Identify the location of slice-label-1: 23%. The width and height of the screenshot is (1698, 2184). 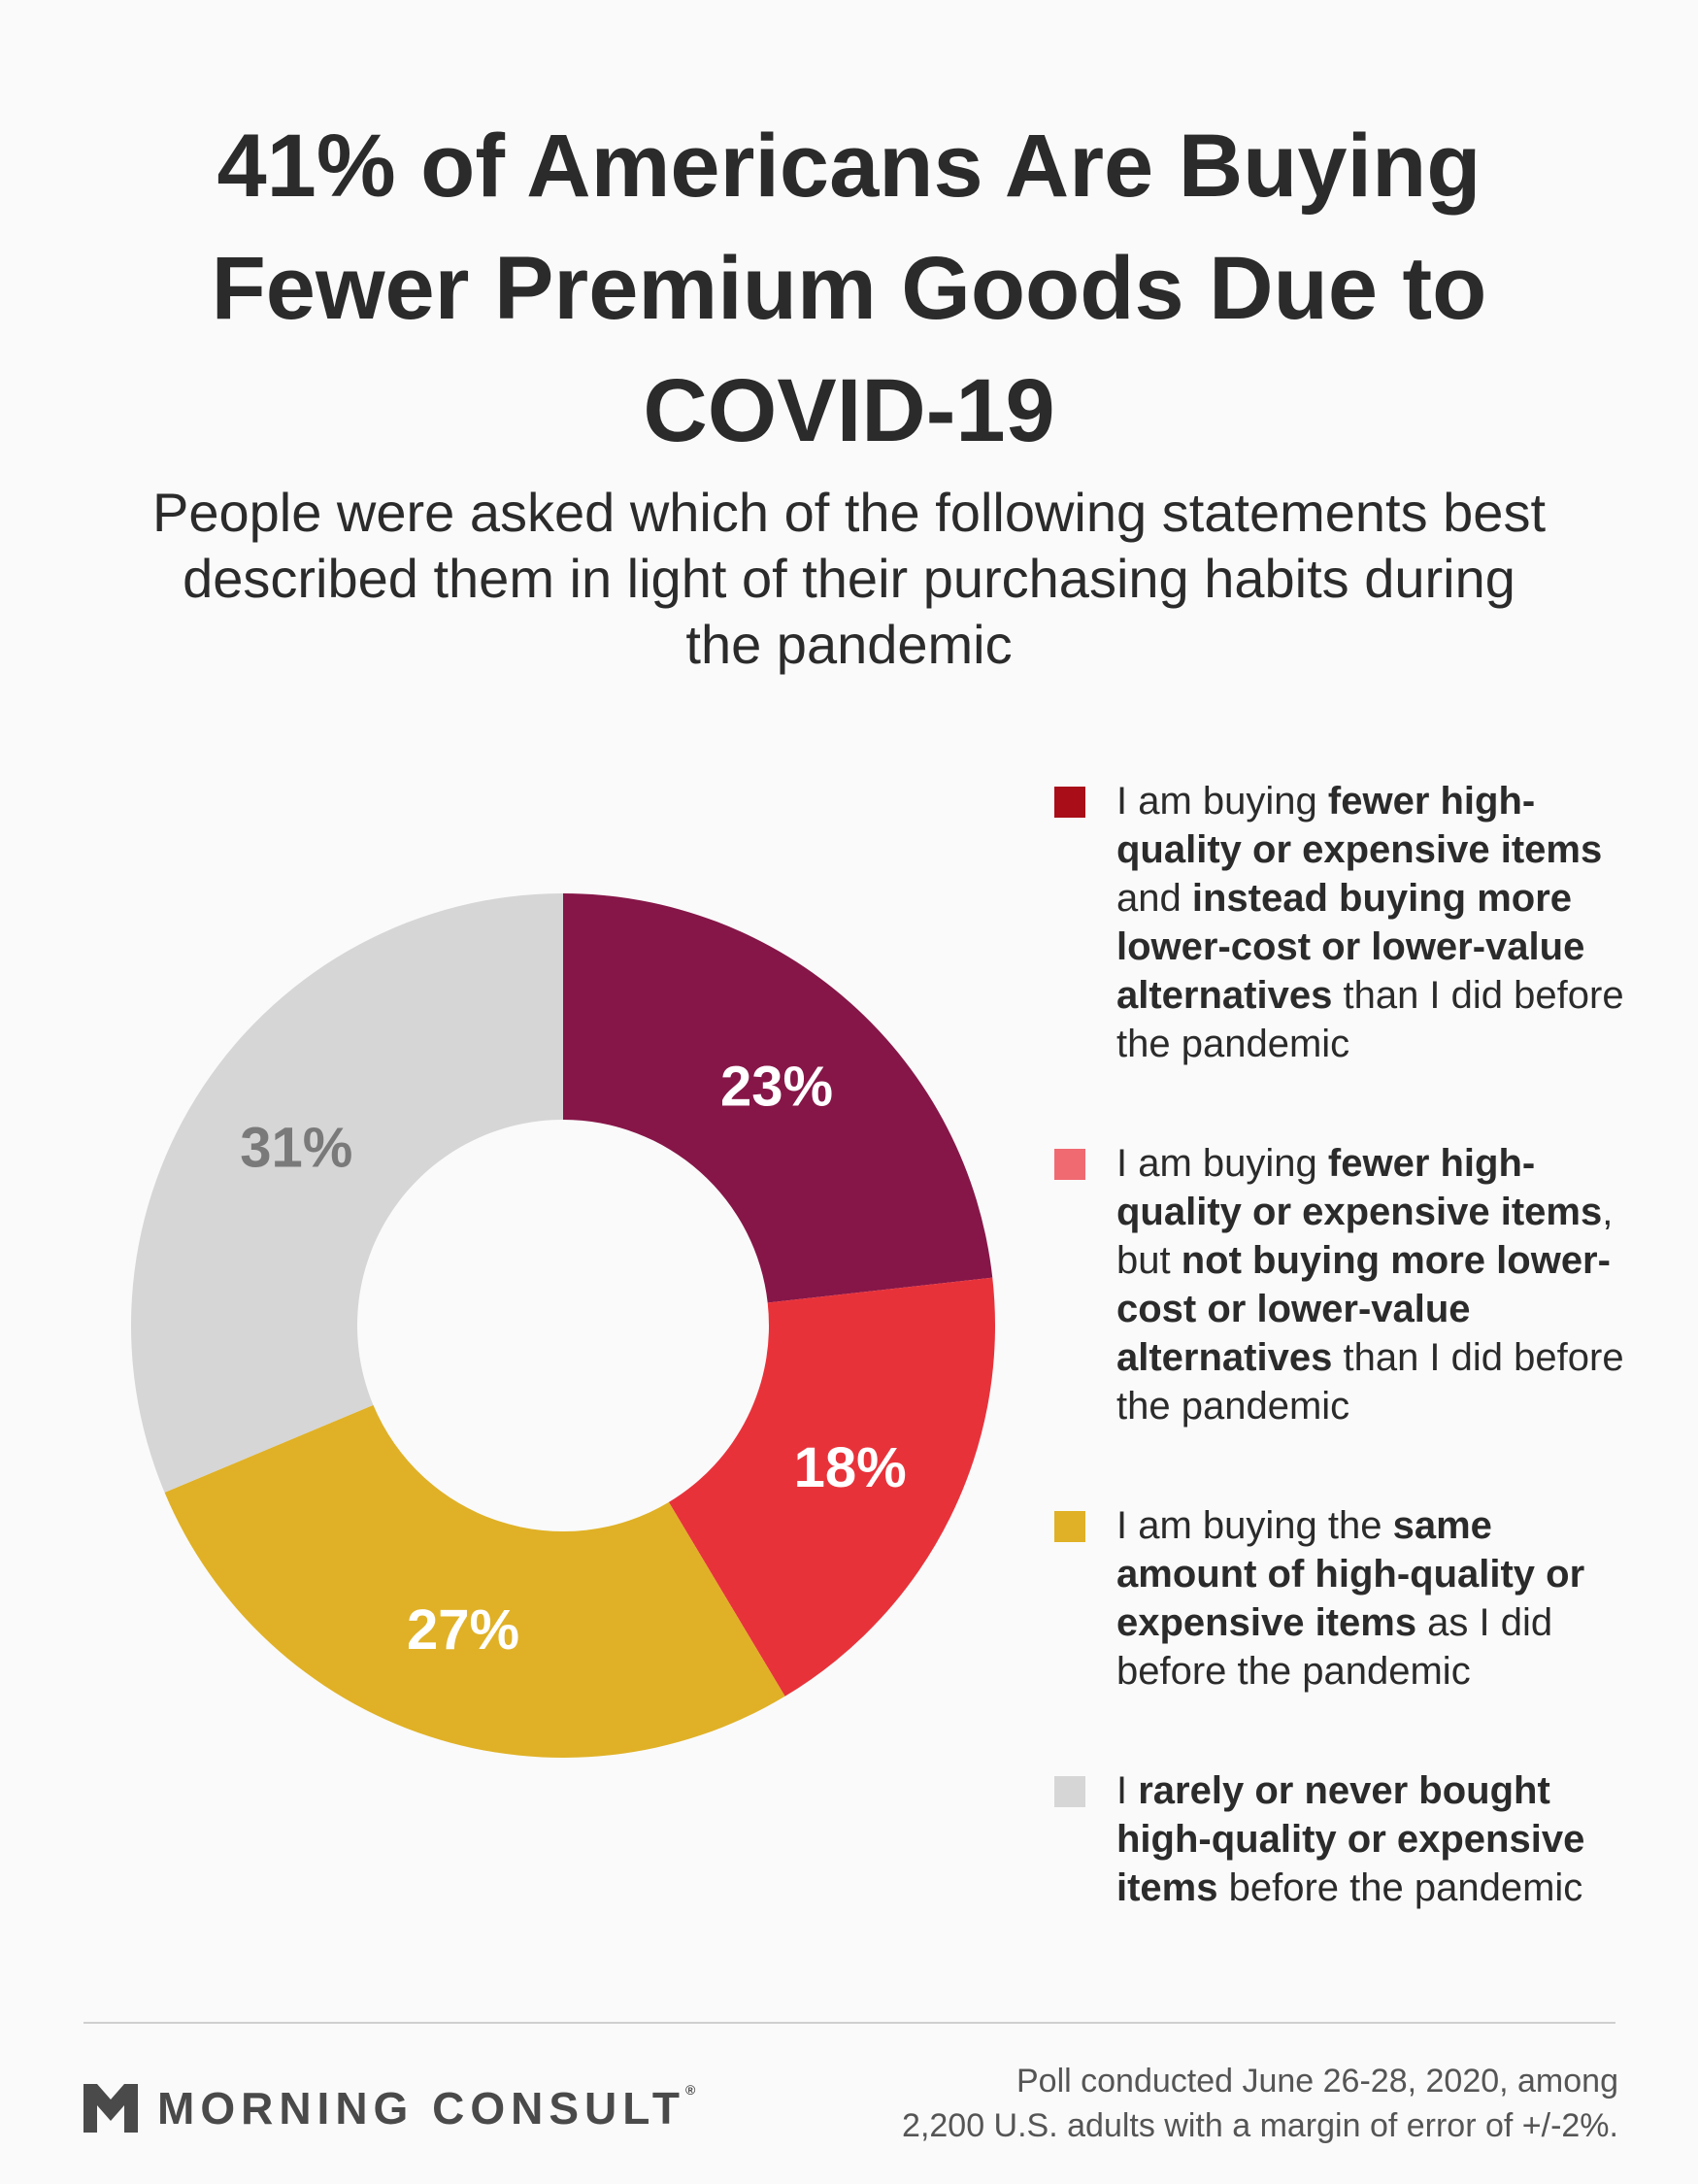
(776, 1087).